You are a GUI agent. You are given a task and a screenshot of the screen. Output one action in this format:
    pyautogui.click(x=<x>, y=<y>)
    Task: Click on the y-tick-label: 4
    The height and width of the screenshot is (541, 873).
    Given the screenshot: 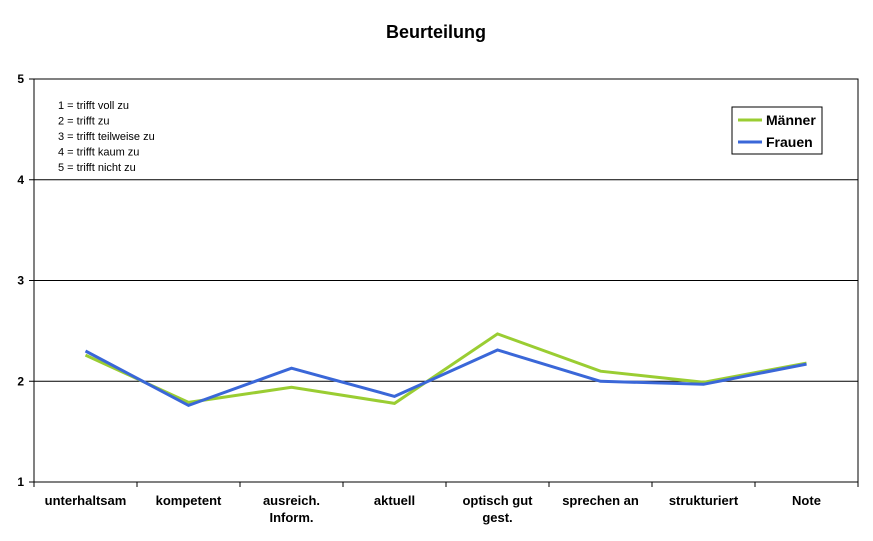 What is the action you would take?
    pyautogui.click(x=20, y=180)
    